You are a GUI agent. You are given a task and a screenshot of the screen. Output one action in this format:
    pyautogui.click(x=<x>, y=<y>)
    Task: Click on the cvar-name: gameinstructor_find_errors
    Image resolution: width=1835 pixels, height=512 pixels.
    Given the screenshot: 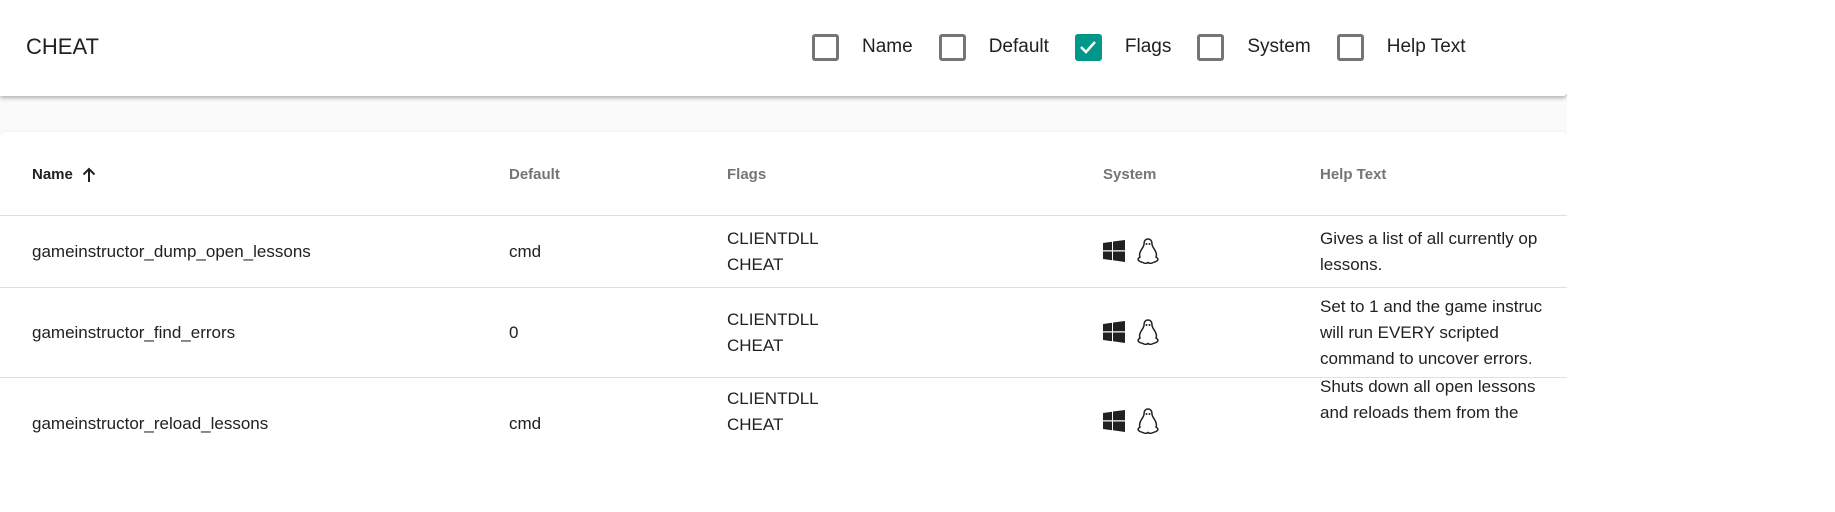 What is the action you would take?
    pyautogui.click(x=134, y=332)
    